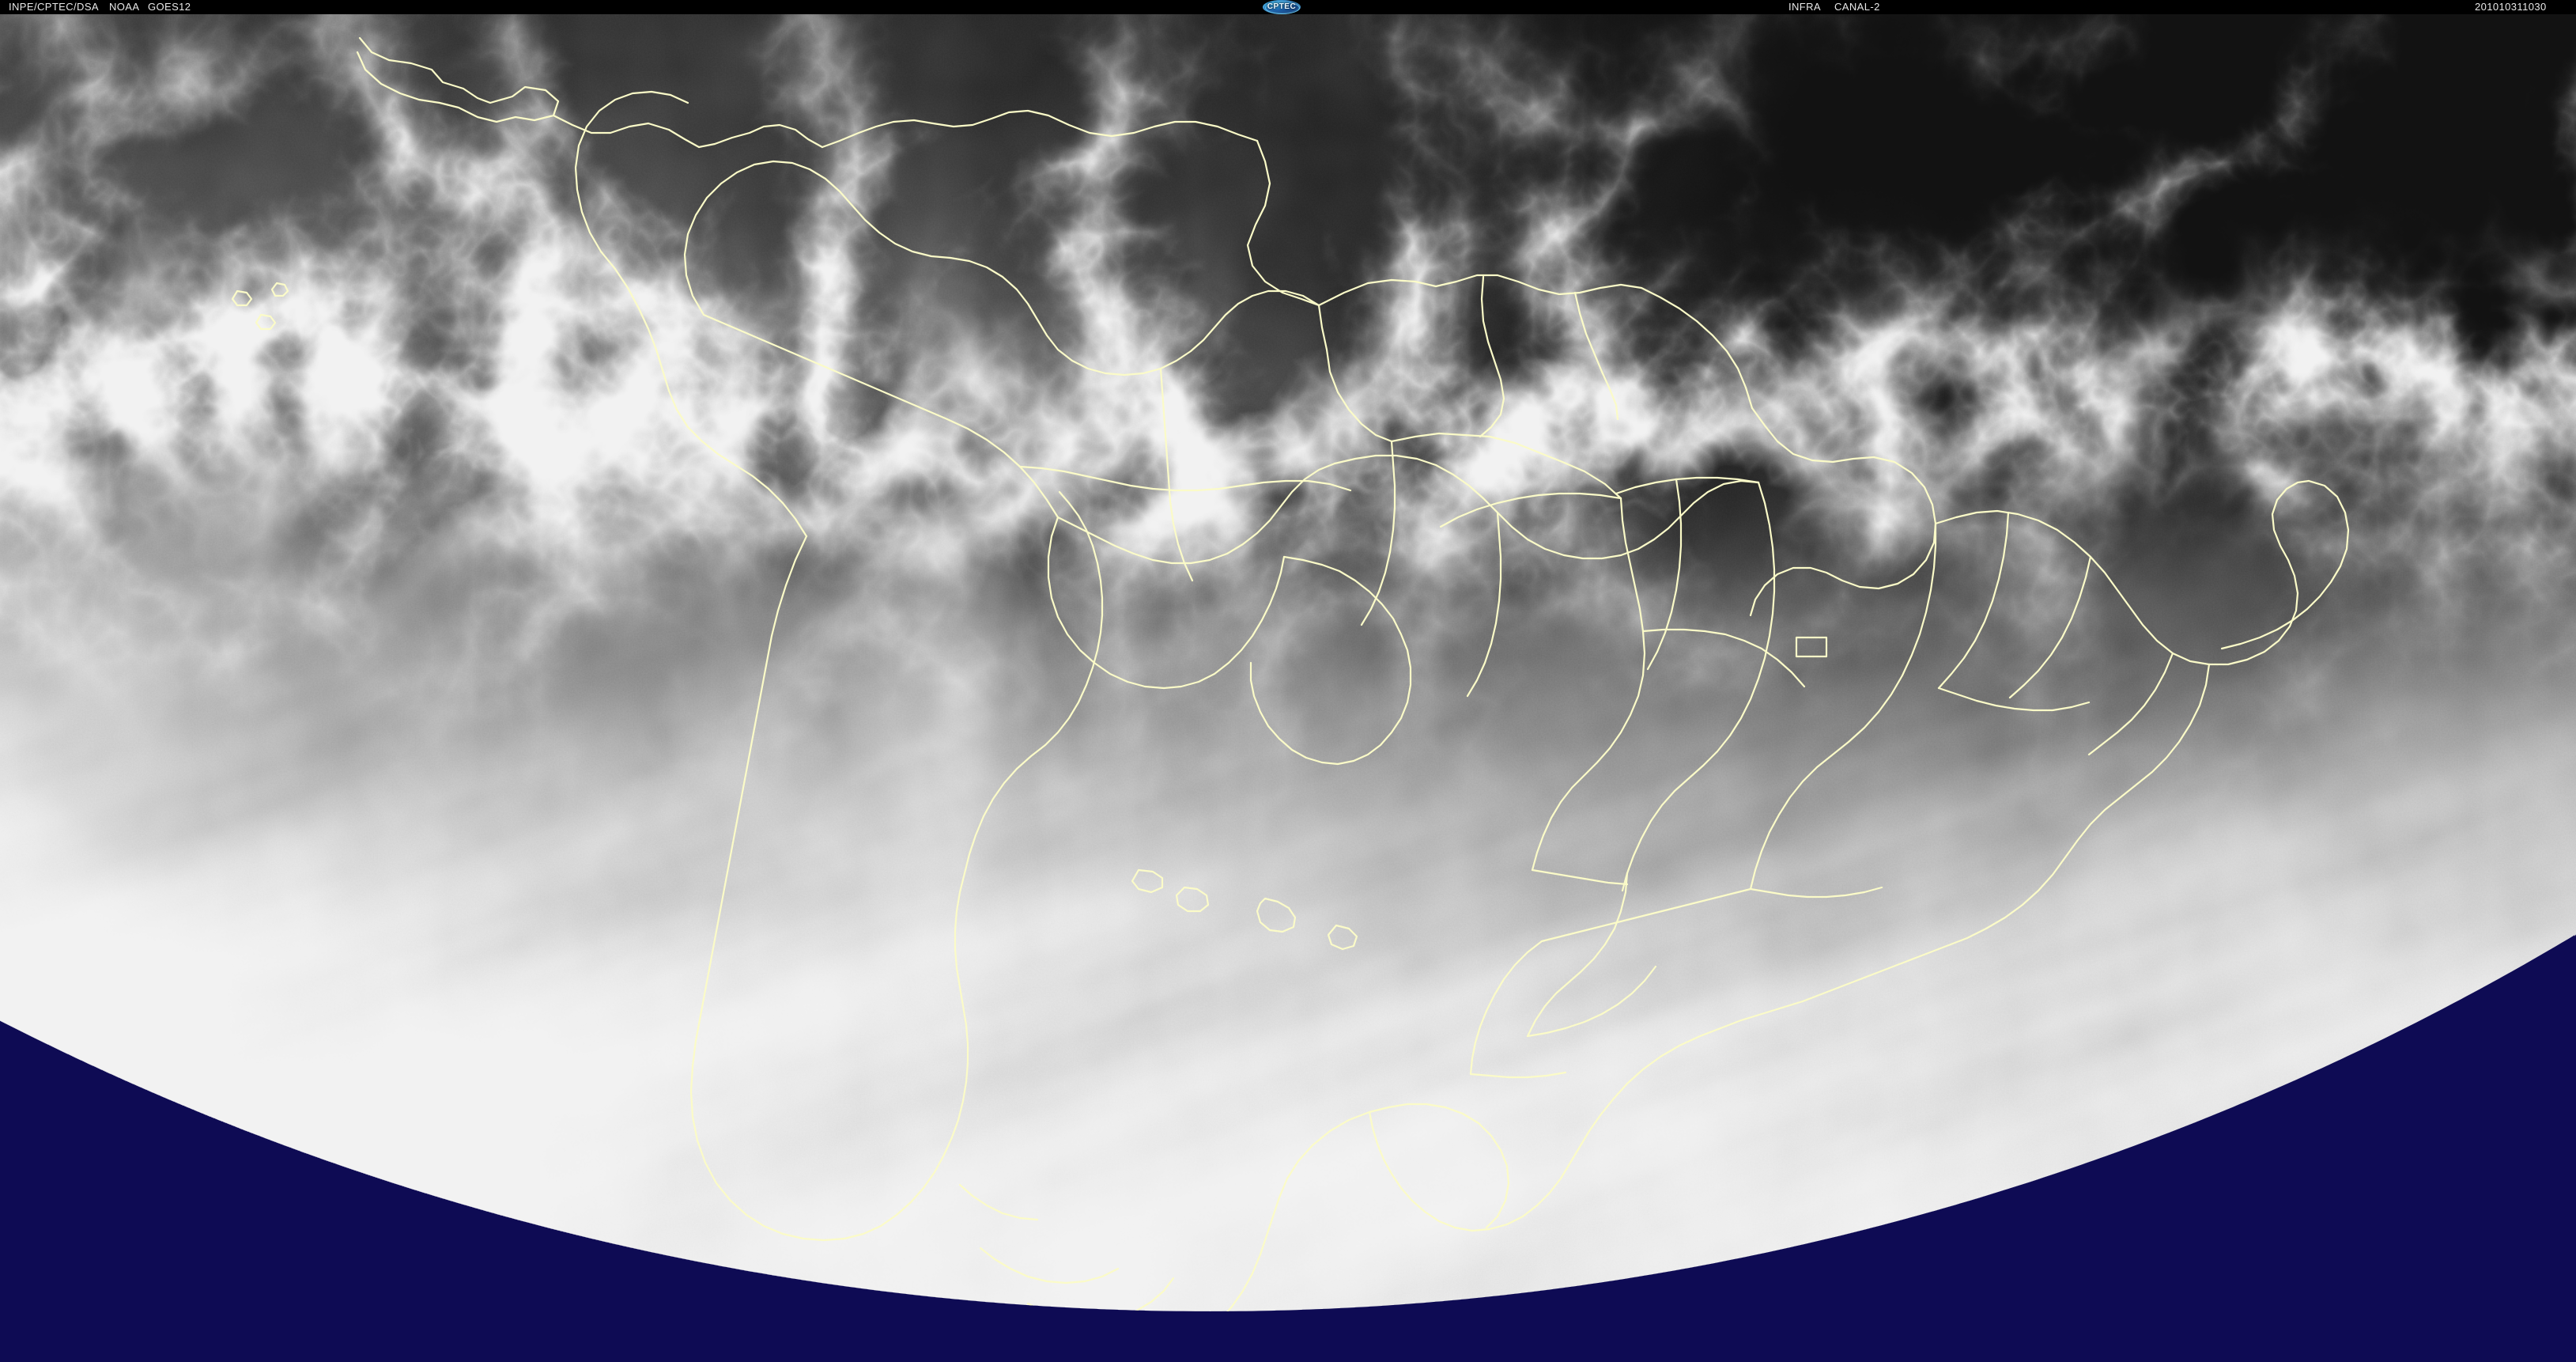 Image resolution: width=2576 pixels, height=1362 pixels. I want to click on cptec-logo-ring, so click(1282, 8).